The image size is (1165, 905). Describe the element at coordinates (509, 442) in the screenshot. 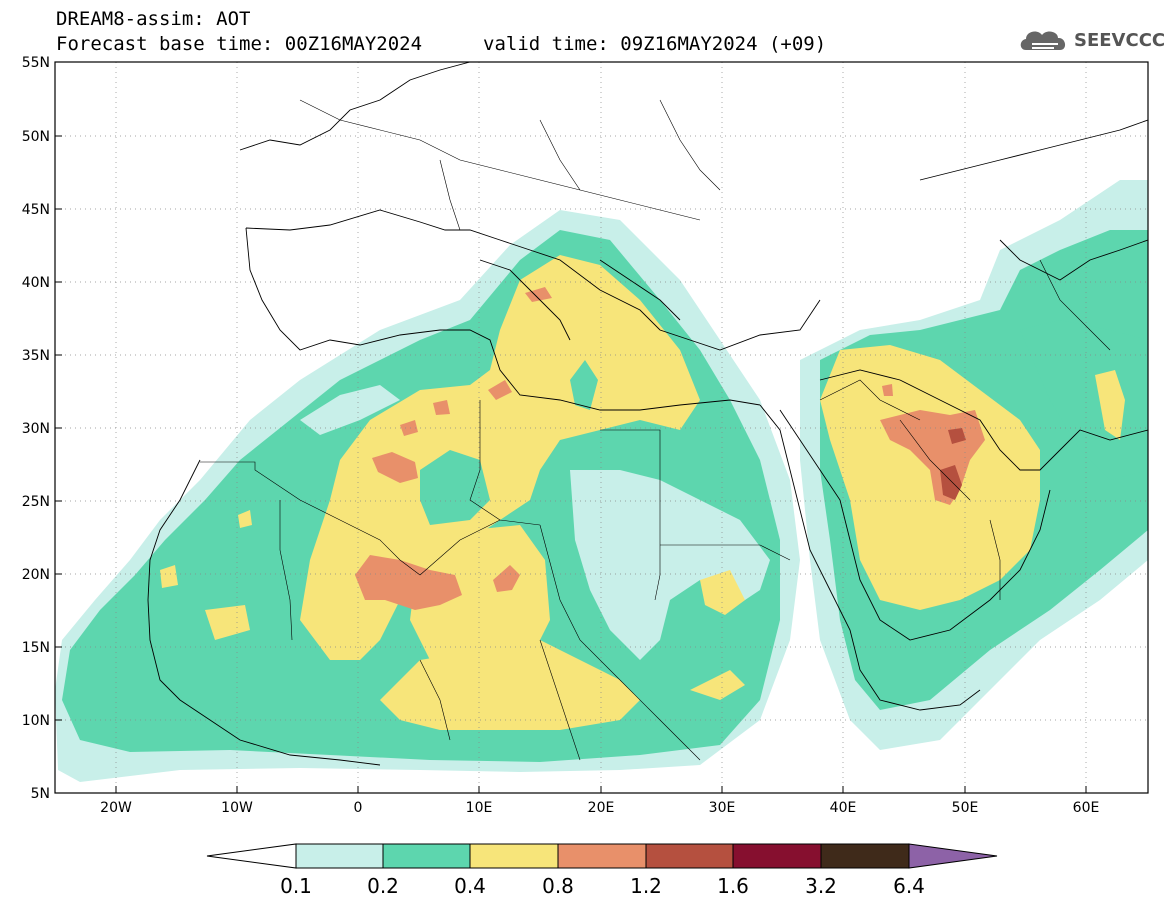

I see `aot-level-0-2-holes` at that location.